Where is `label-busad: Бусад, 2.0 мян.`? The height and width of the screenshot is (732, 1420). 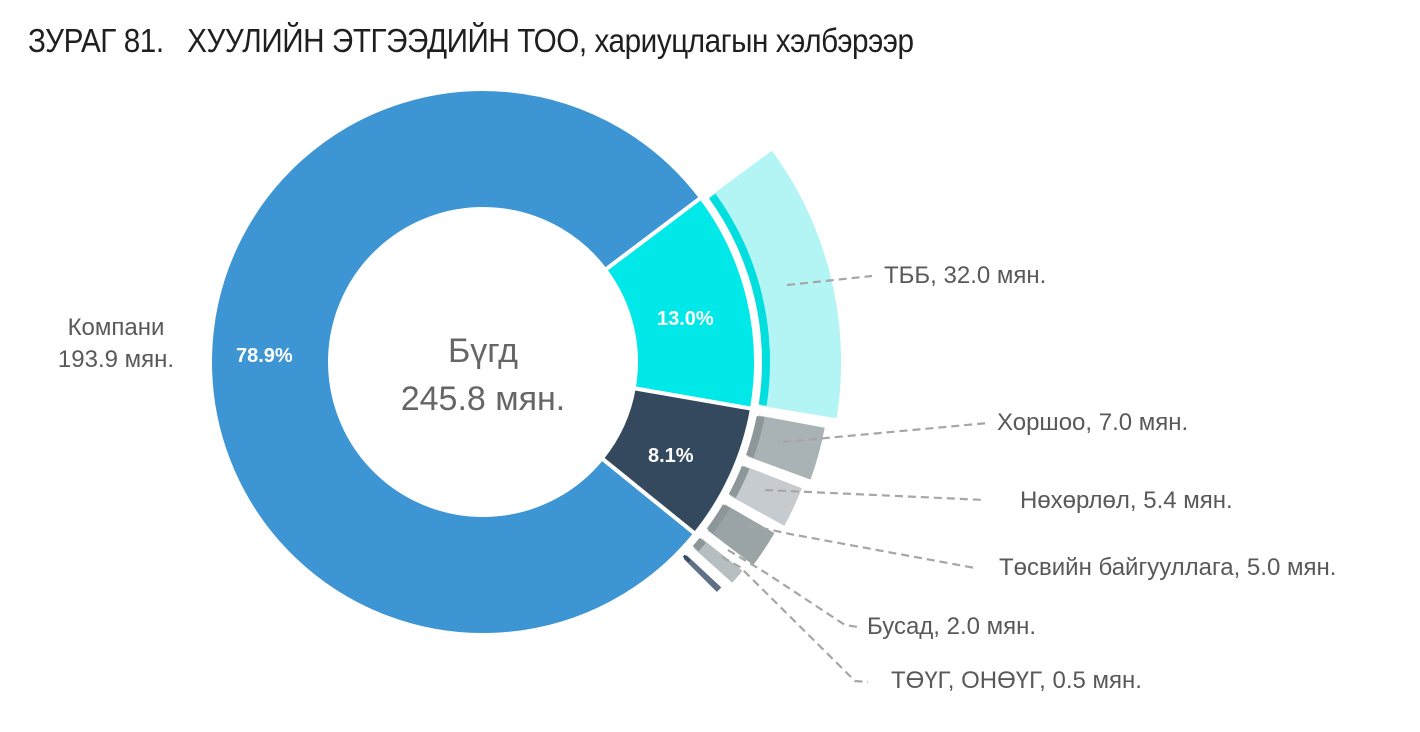
label-busad: Бусад, 2.0 мян. is located at coordinates (952, 626).